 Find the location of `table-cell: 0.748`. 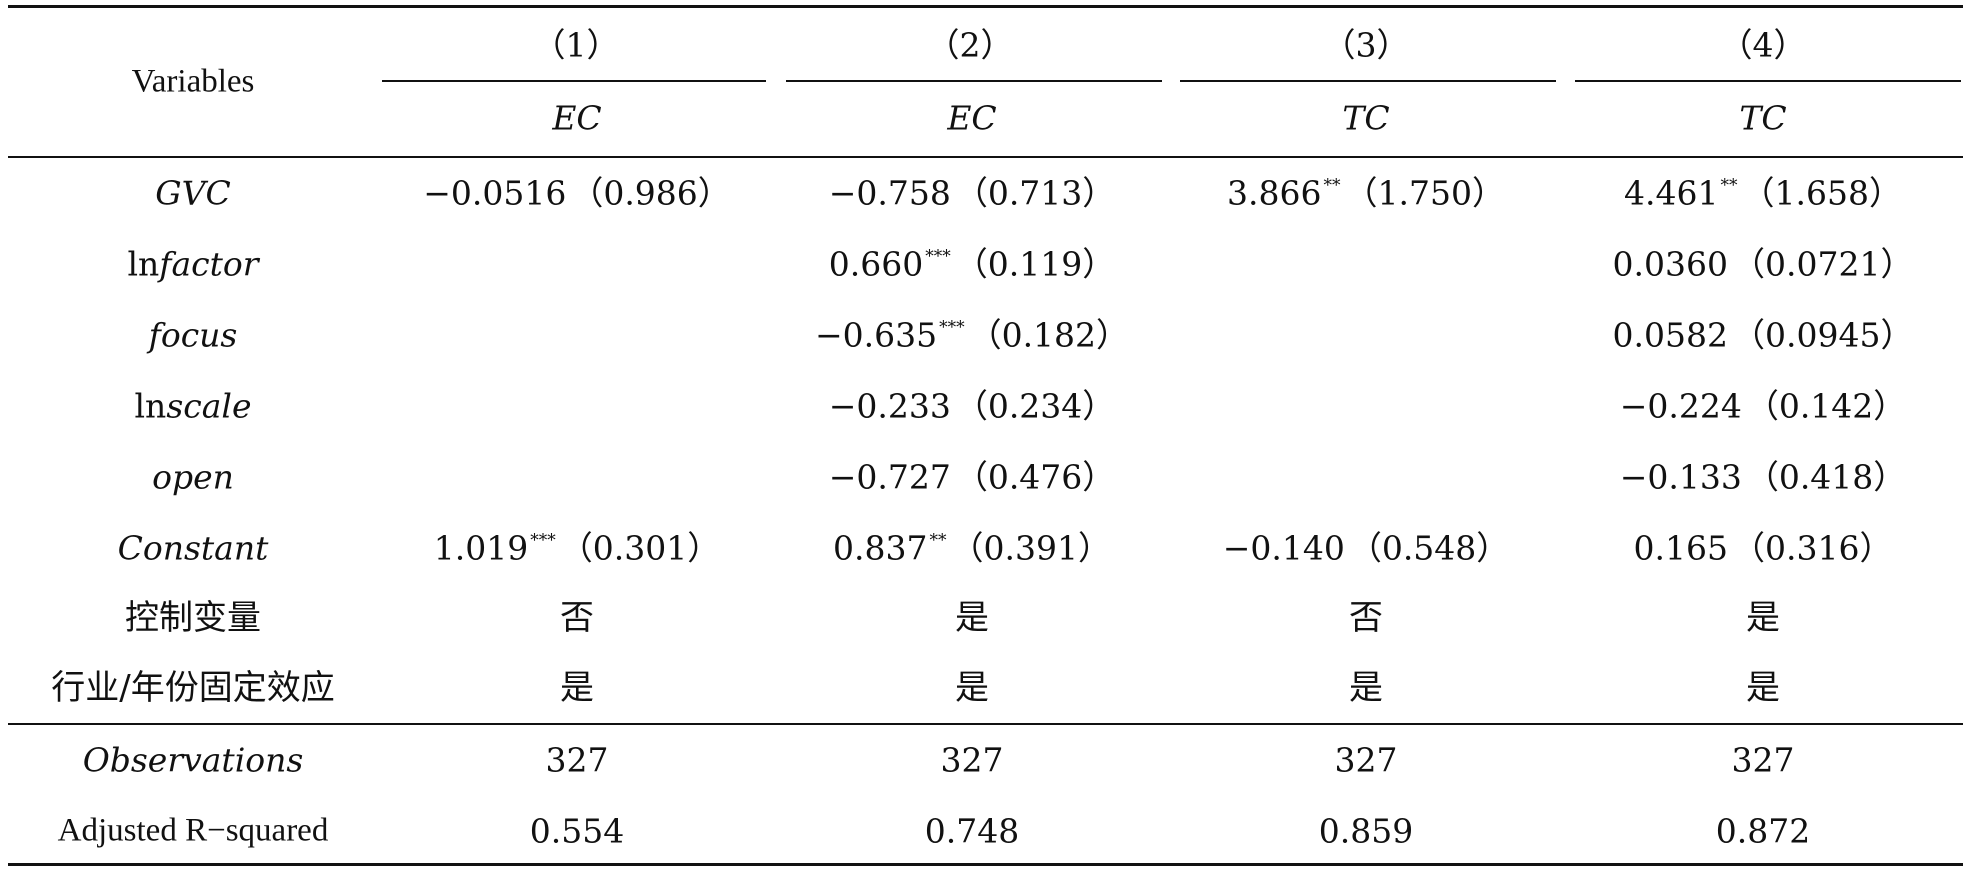

table-cell: 0.748 is located at coordinates (972, 831).